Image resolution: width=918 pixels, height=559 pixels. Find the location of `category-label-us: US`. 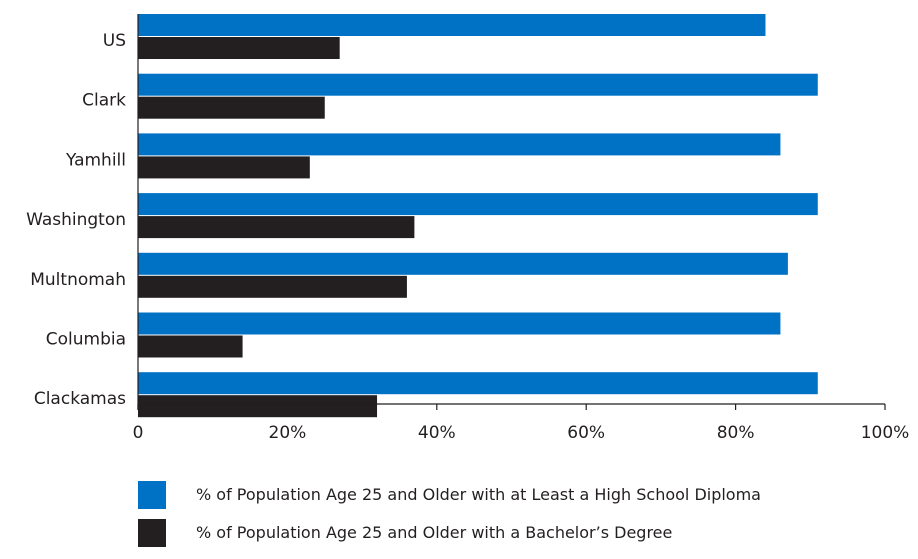

category-label-us: US is located at coordinates (114, 41).